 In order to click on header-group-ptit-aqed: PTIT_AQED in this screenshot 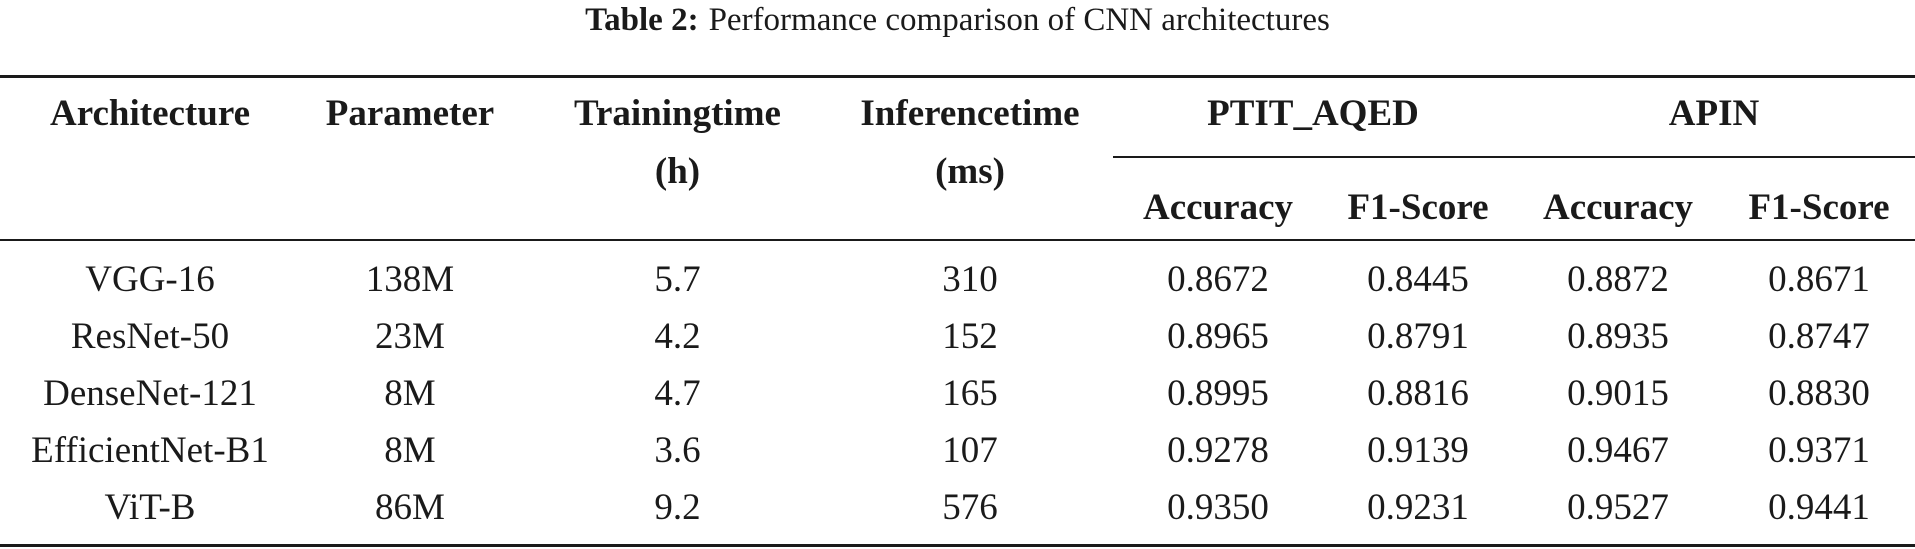, I will do `click(1313, 113)`.